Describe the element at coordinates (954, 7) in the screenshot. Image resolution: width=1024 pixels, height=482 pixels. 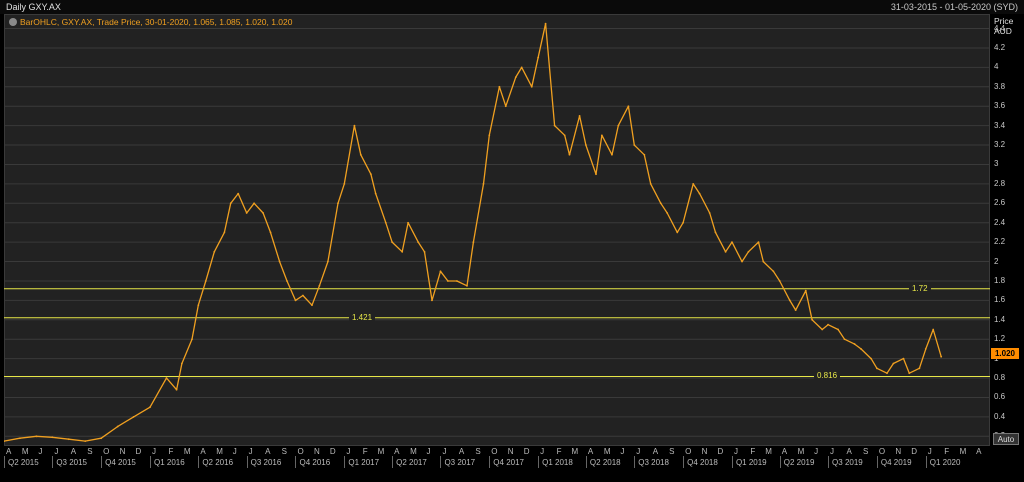
I see `date-range: 31-03-2015 - 01-05-2020 (SYD)` at that location.